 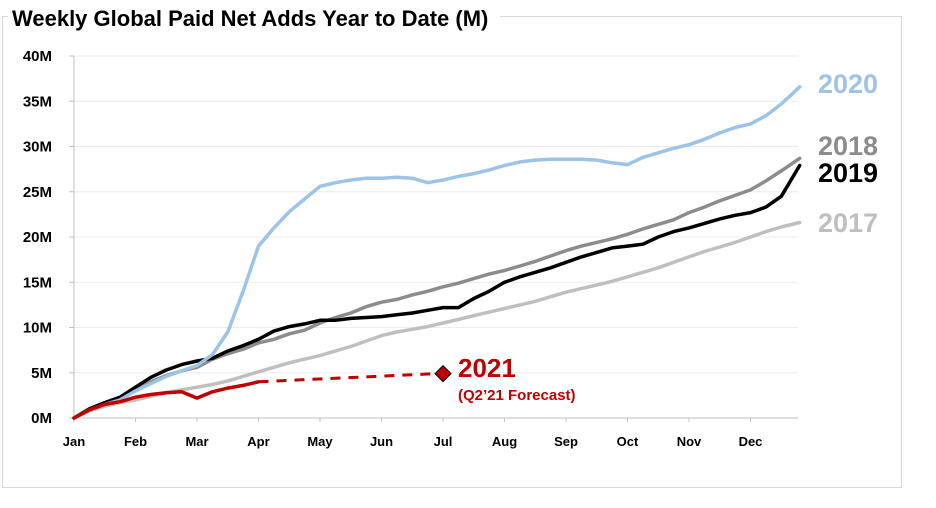 What do you see at coordinates (320, 441) in the screenshot?
I see `x-tick-label: May` at bounding box center [320, 441].